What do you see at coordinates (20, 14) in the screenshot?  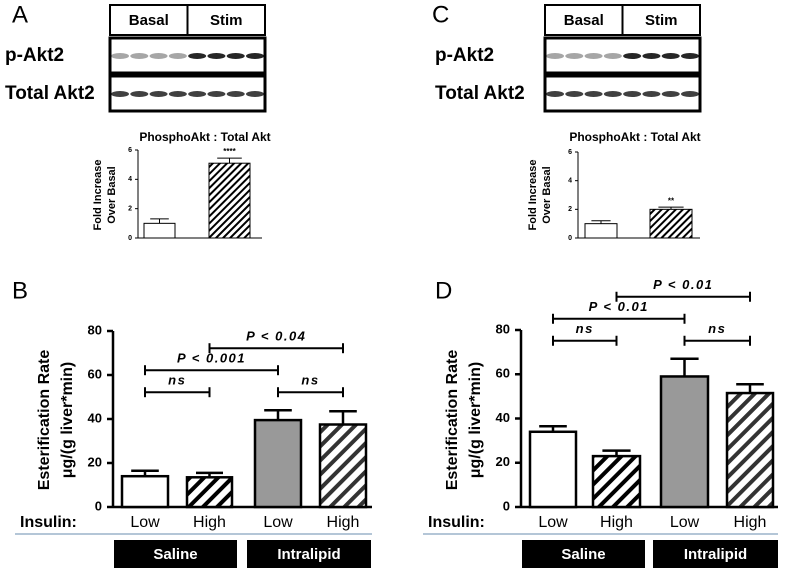 I see `panel-label: A` at bounding box center [20, 14].